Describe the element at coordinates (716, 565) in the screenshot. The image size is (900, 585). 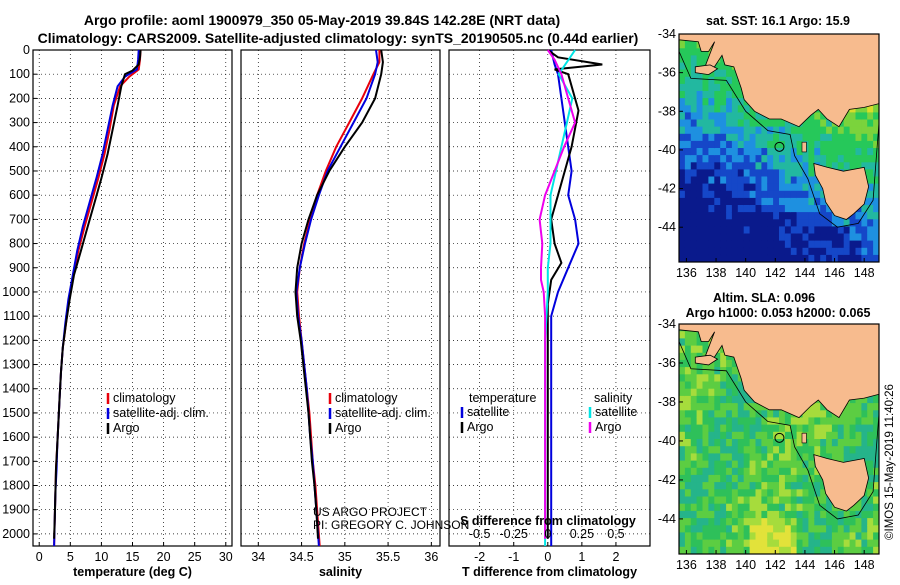
I see `map-x-tick-label: 138` at that location.